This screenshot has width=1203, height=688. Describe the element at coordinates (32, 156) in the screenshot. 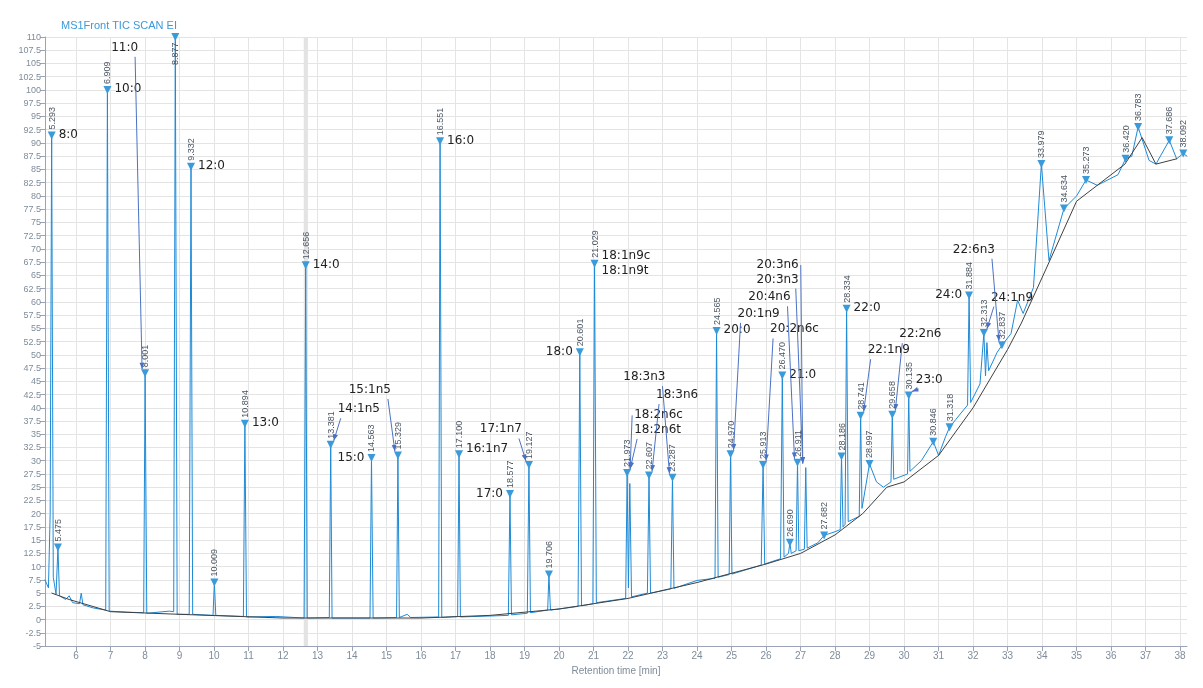

I see `y-tick-label: 87.5` at that location.